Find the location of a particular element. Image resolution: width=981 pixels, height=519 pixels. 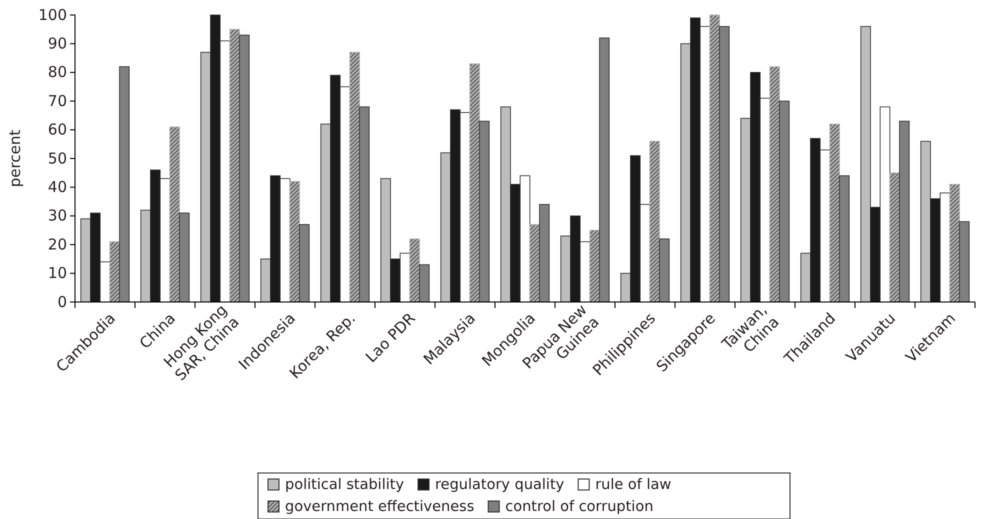

y-tick-label: 40 is located at coordinates (57, 187).